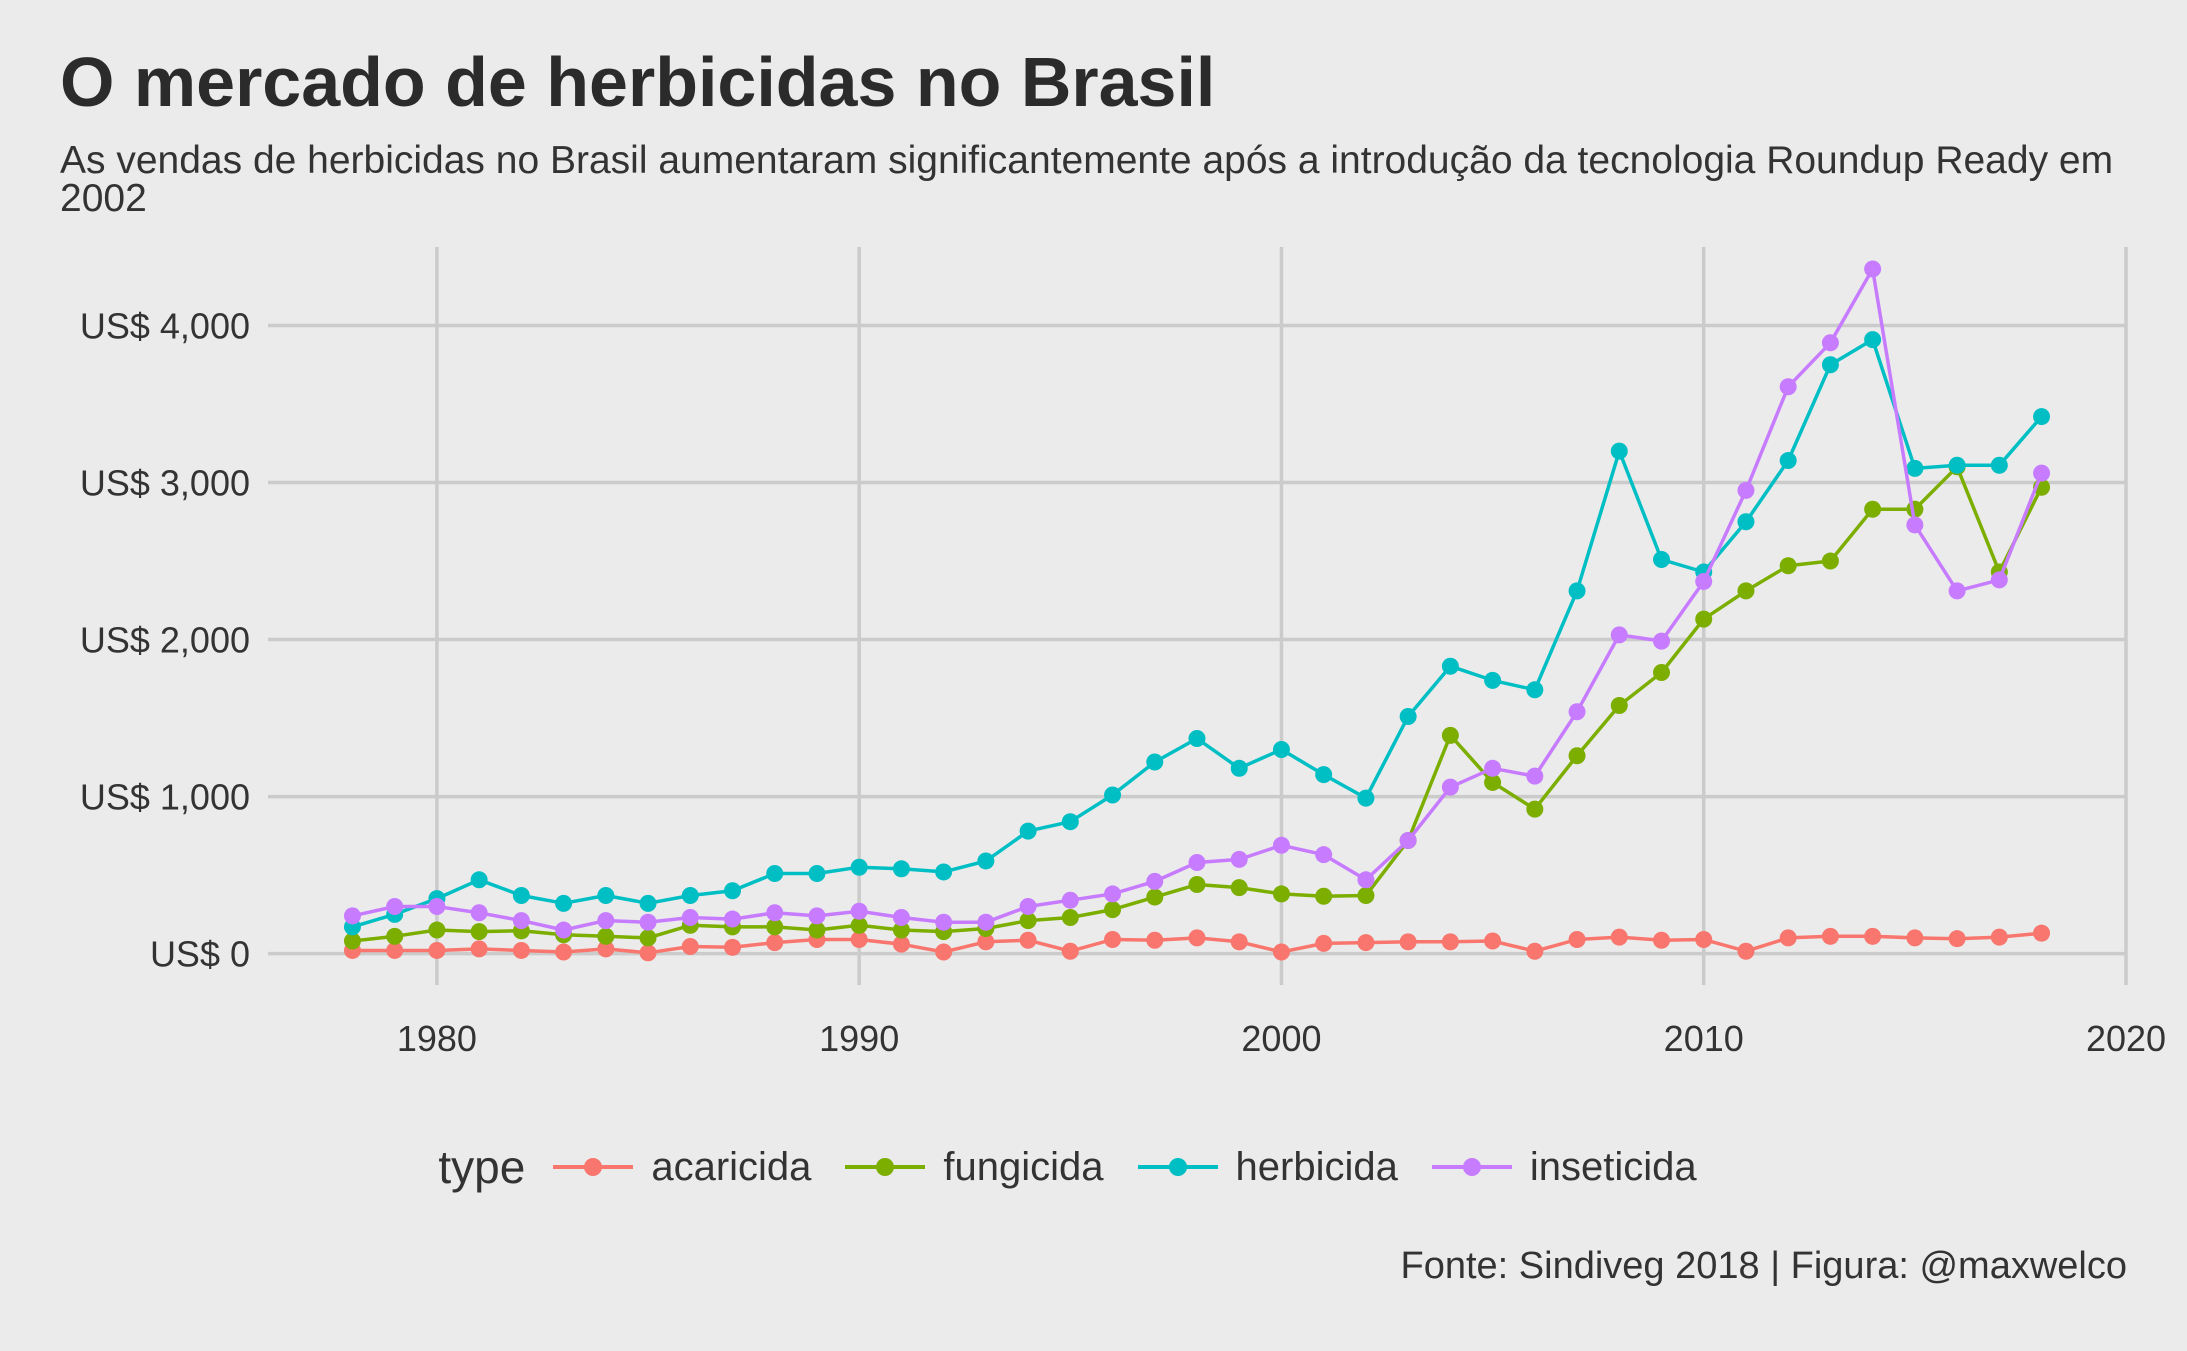  What do you see at coordinates (859, 1038) in the screenshot?
I see `x-tick-label: 1990` at bounding box center [859, 1038].